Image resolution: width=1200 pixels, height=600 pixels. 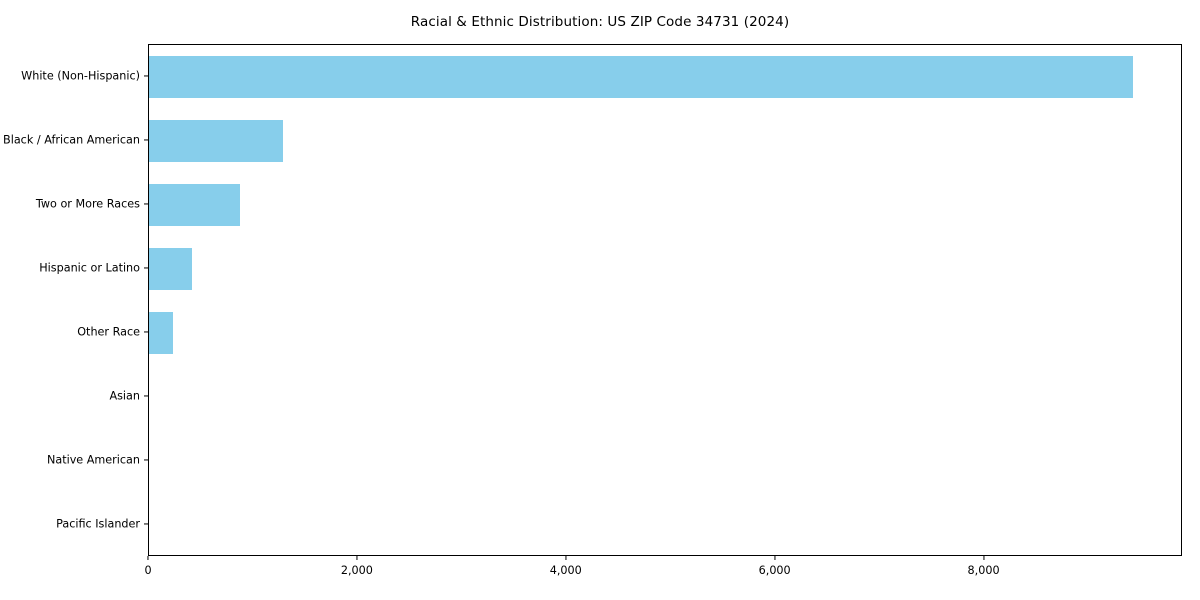 What do you see at coordinates (124, 396) in the screenshot?
I see `y-axis-tick-label: Asian` at bounding box center [124, 396].